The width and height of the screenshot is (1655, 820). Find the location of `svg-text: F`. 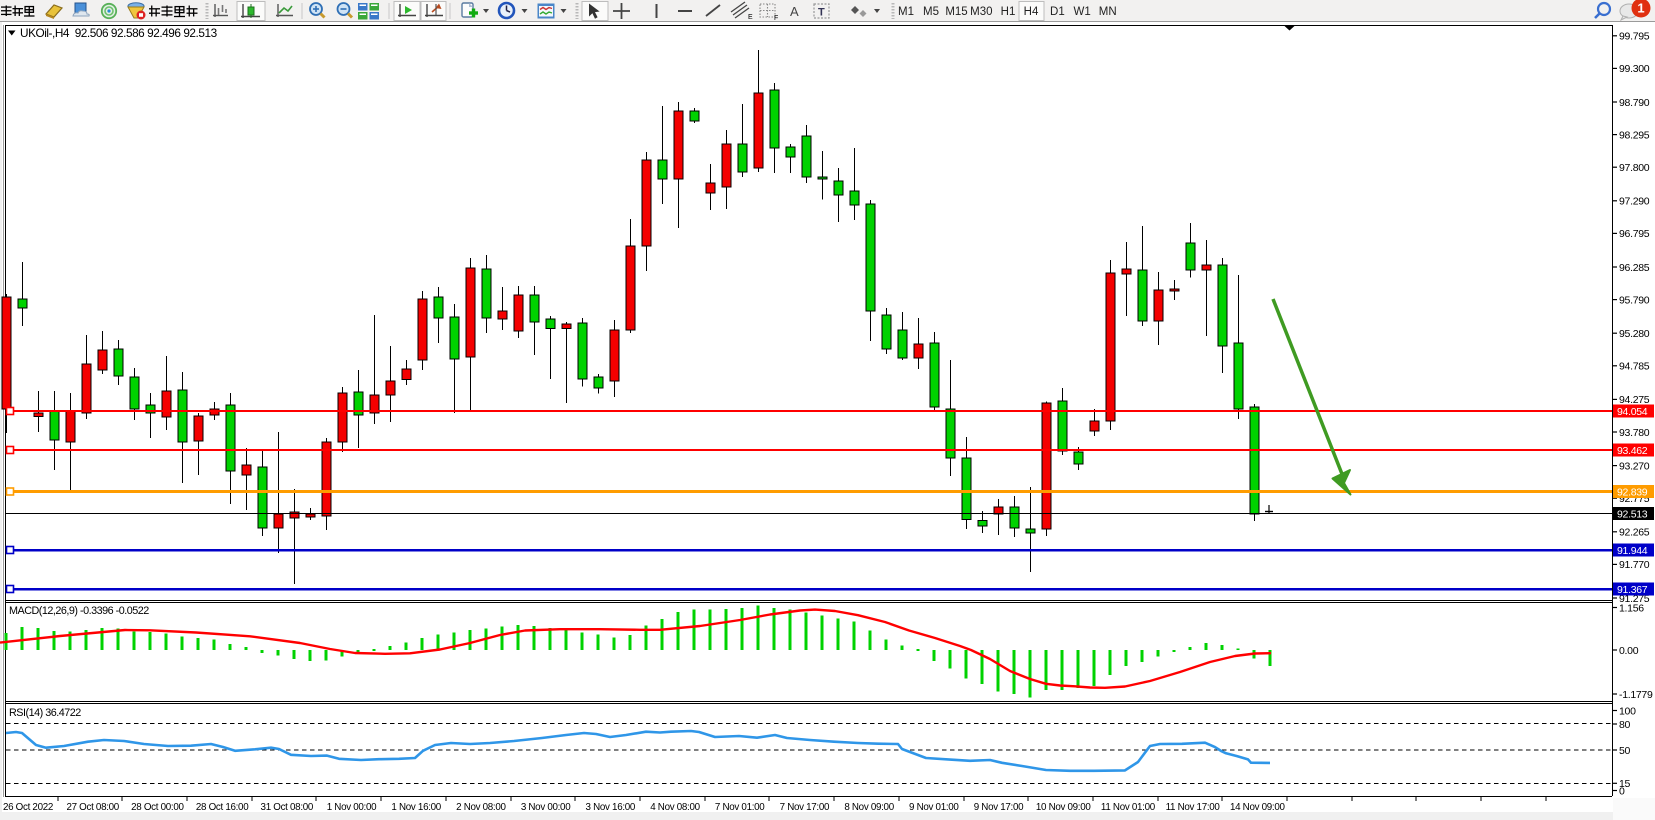

svg-text: F is located at coordinates (776, 18).